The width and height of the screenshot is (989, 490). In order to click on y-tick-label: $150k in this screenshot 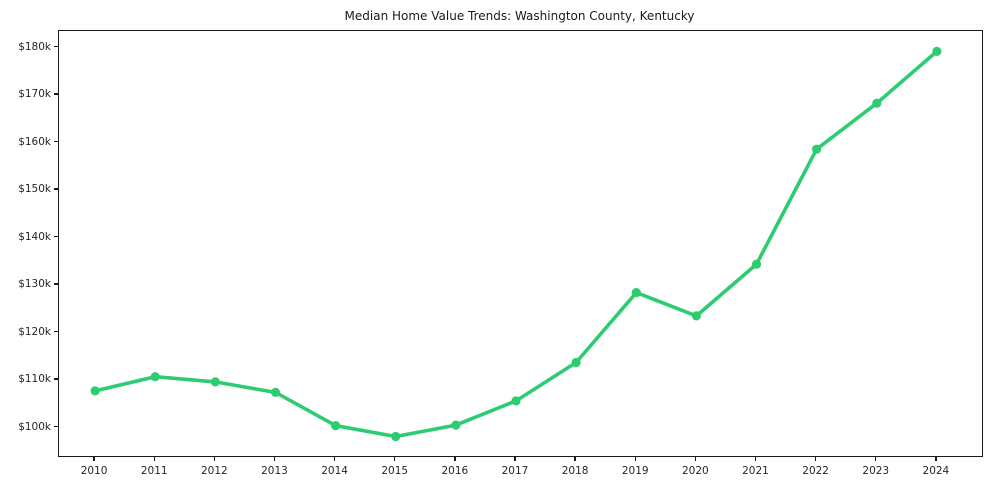, I will do `click(34, 189)`.